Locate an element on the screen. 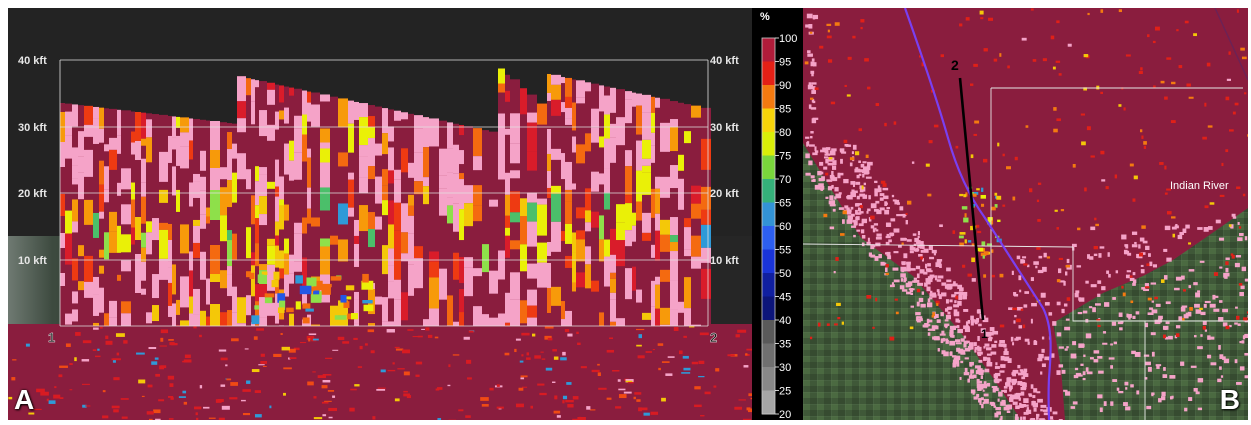 The image size is (1251, 425). colorbar-unit: % is located at coordinates (765, 17).